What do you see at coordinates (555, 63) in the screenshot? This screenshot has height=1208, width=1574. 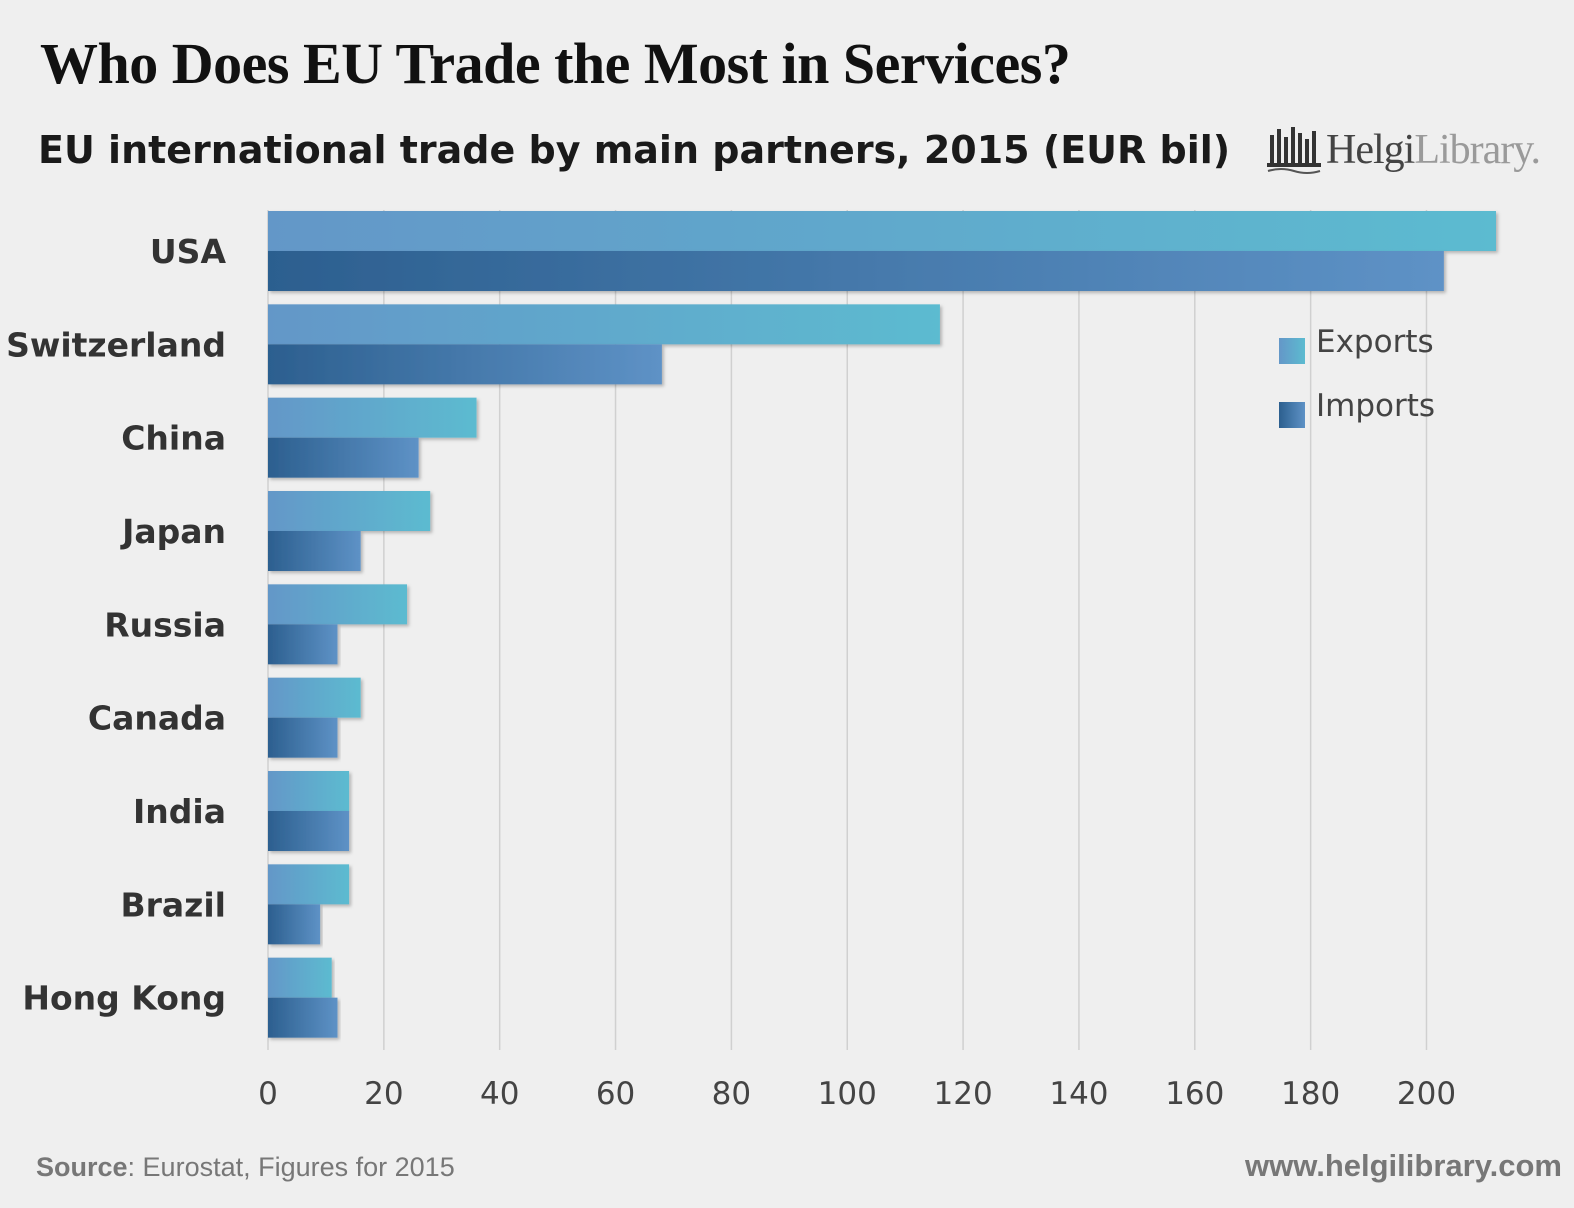 I see `chart-title: Who Does EU Trade the Most in Services?` at bounding box center [555, 63].